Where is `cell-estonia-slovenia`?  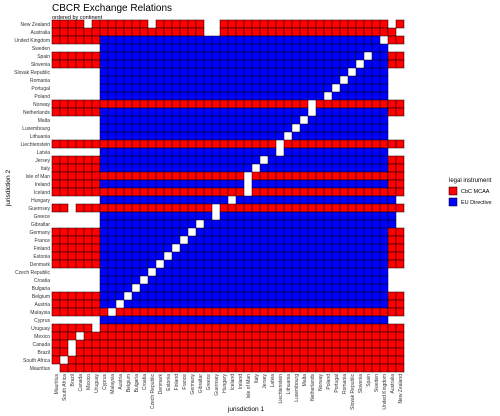
cell-estonia-slovenia is located at coordinates (168, 64).